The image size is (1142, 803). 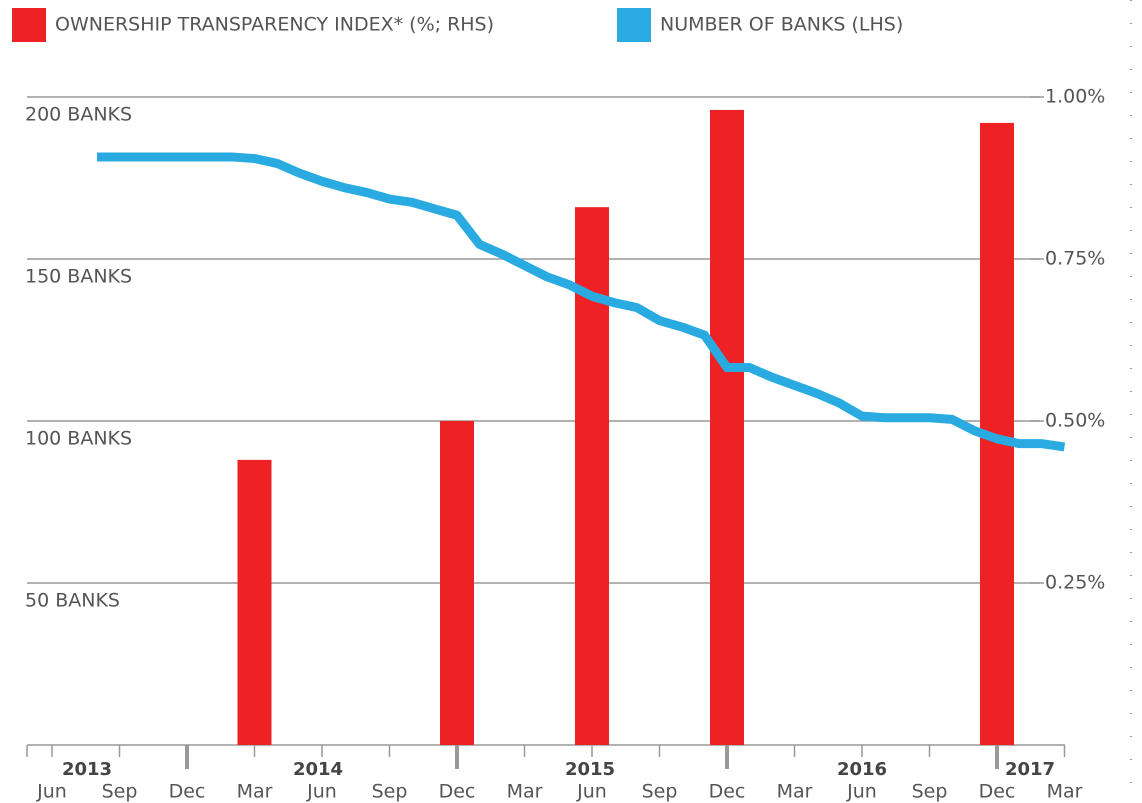 I want to click on year-label: 2015, so click(x=590, y=769).